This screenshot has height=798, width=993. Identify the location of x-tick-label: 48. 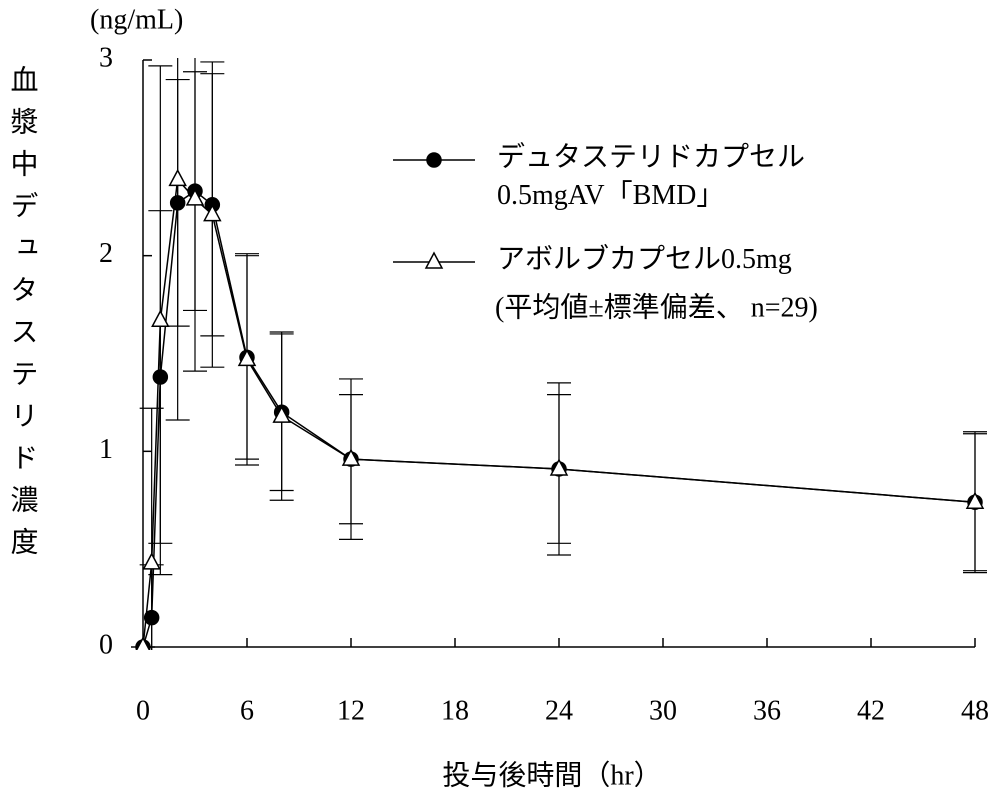
(975, 710).